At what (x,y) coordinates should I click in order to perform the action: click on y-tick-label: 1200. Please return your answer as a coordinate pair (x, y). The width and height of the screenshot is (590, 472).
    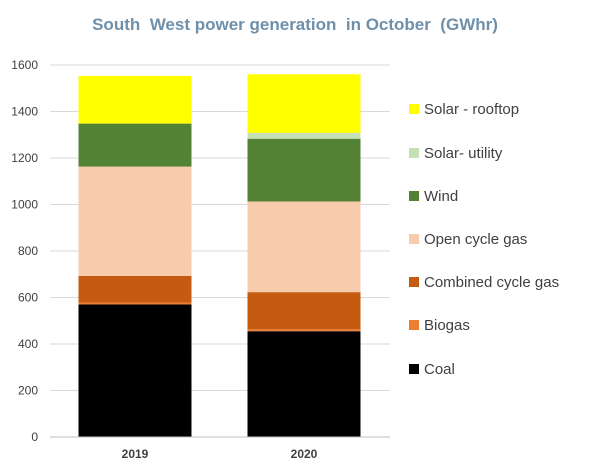
    Looking at the image, I should click on (24, 158).